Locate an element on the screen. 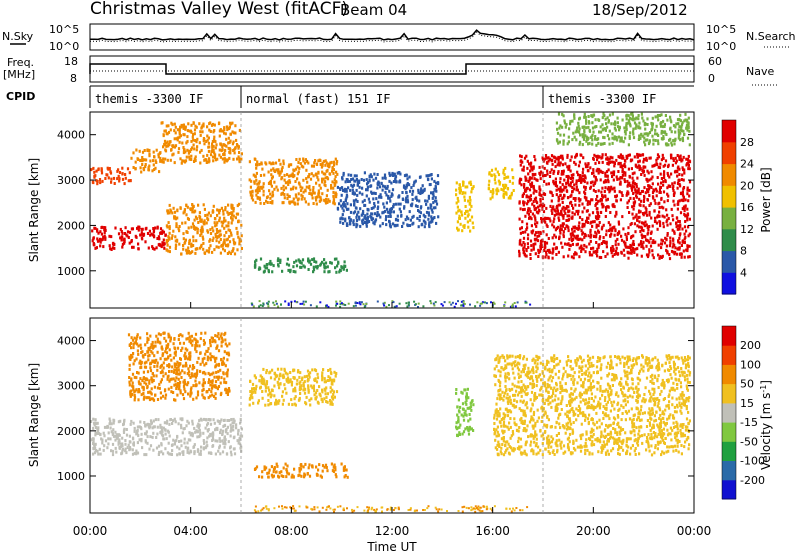  y-tick-label: 2000 is located at coordinates (71, 431).